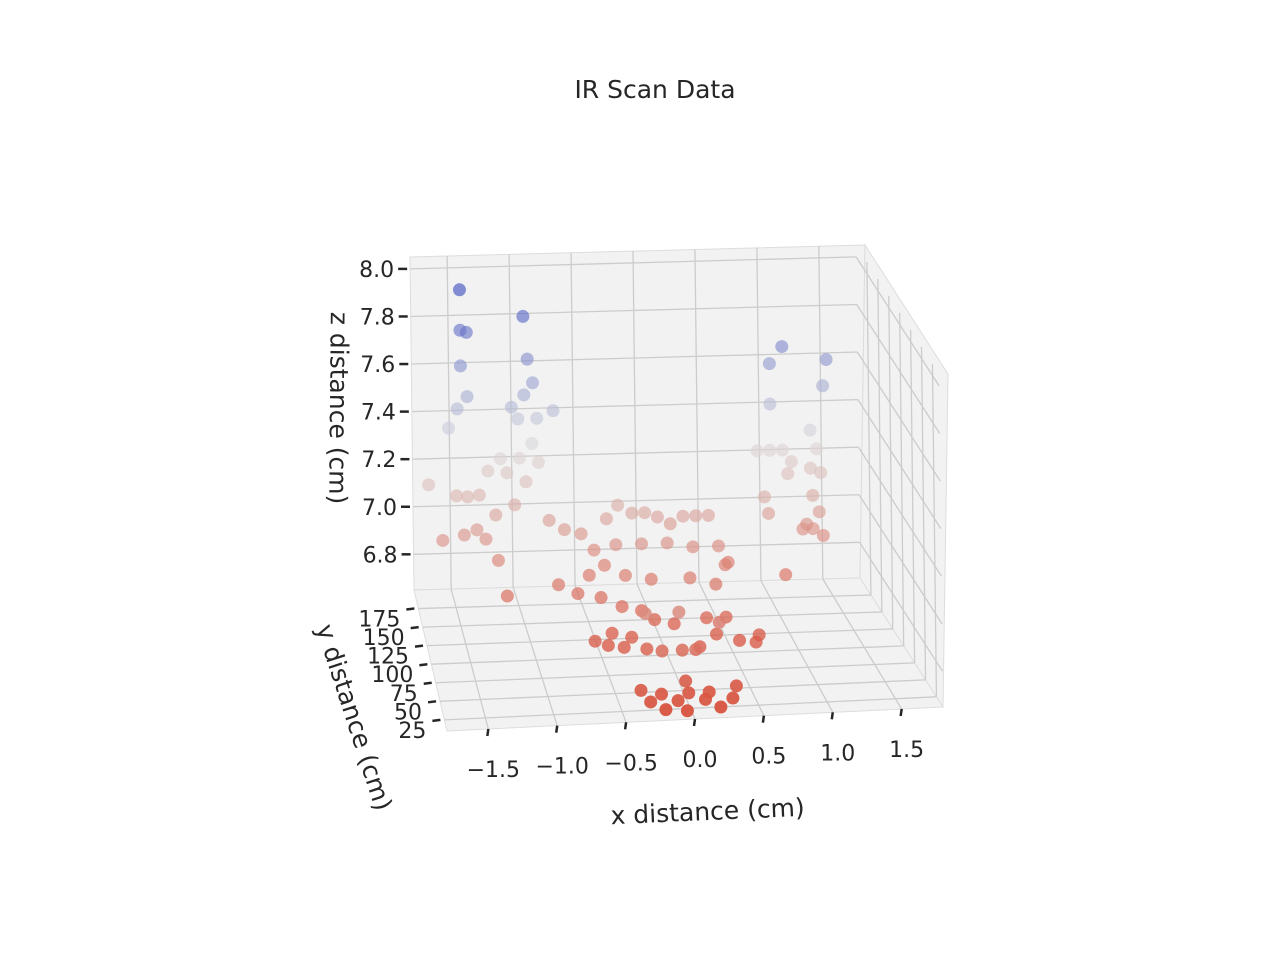  I want to click on x-tick-label: 0.5, so click(768, 757).